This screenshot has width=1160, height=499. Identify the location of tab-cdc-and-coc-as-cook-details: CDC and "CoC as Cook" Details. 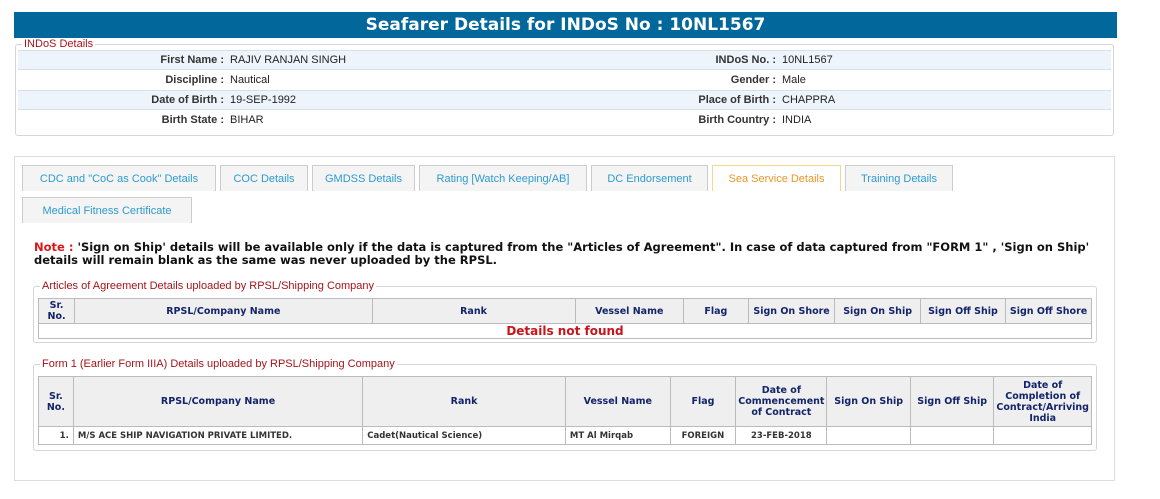
(119, 178).